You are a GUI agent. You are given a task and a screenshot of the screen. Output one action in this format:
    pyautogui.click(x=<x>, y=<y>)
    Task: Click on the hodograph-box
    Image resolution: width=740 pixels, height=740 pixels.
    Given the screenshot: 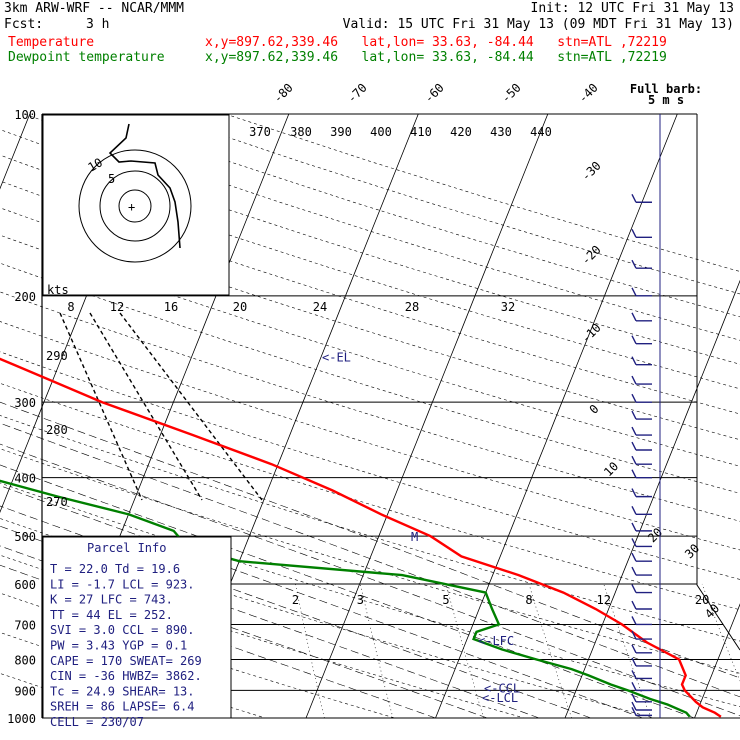 What is the action you would take?
    pyautogui.click(x=136, y=205)
    